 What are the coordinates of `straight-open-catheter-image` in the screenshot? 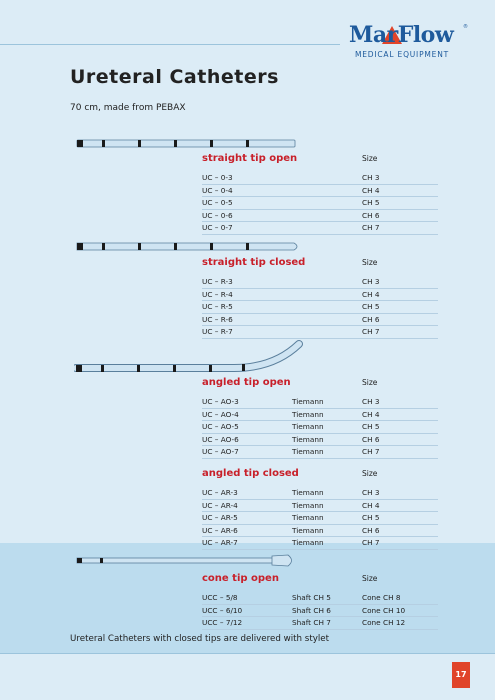 It's located at (186, 143).